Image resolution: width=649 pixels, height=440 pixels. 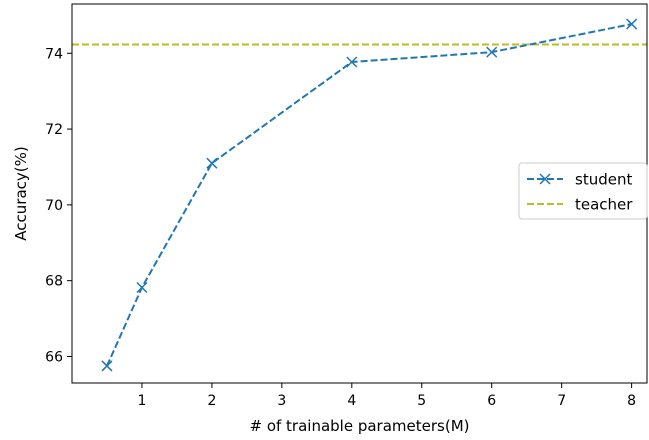 What do you see at coordinates (561, 401) in the screenshot?
I see `x-tick-label: 7` at bounding box center [561, 401].